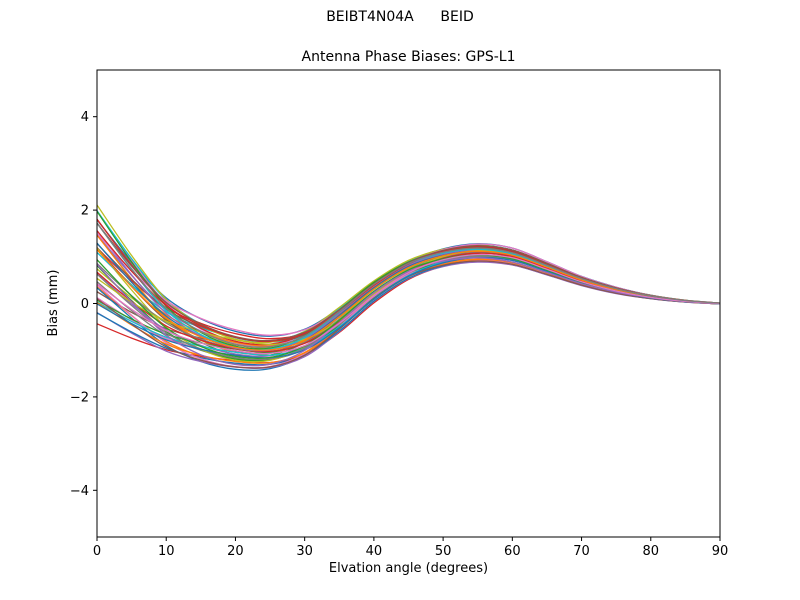  Describe the element at coordinates (79, 491) in the screenshot. I see `y-tick-label--4: −4` at that location.